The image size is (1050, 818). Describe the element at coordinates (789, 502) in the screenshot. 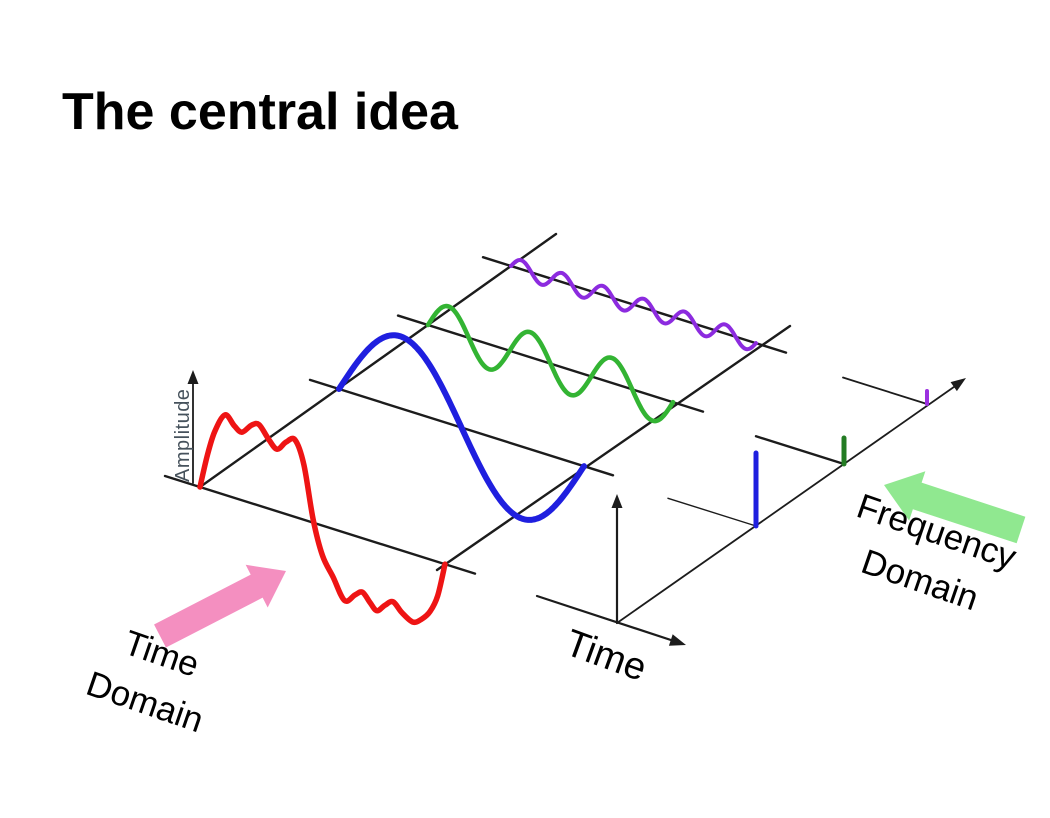

I see `frequency-axis` at that location.